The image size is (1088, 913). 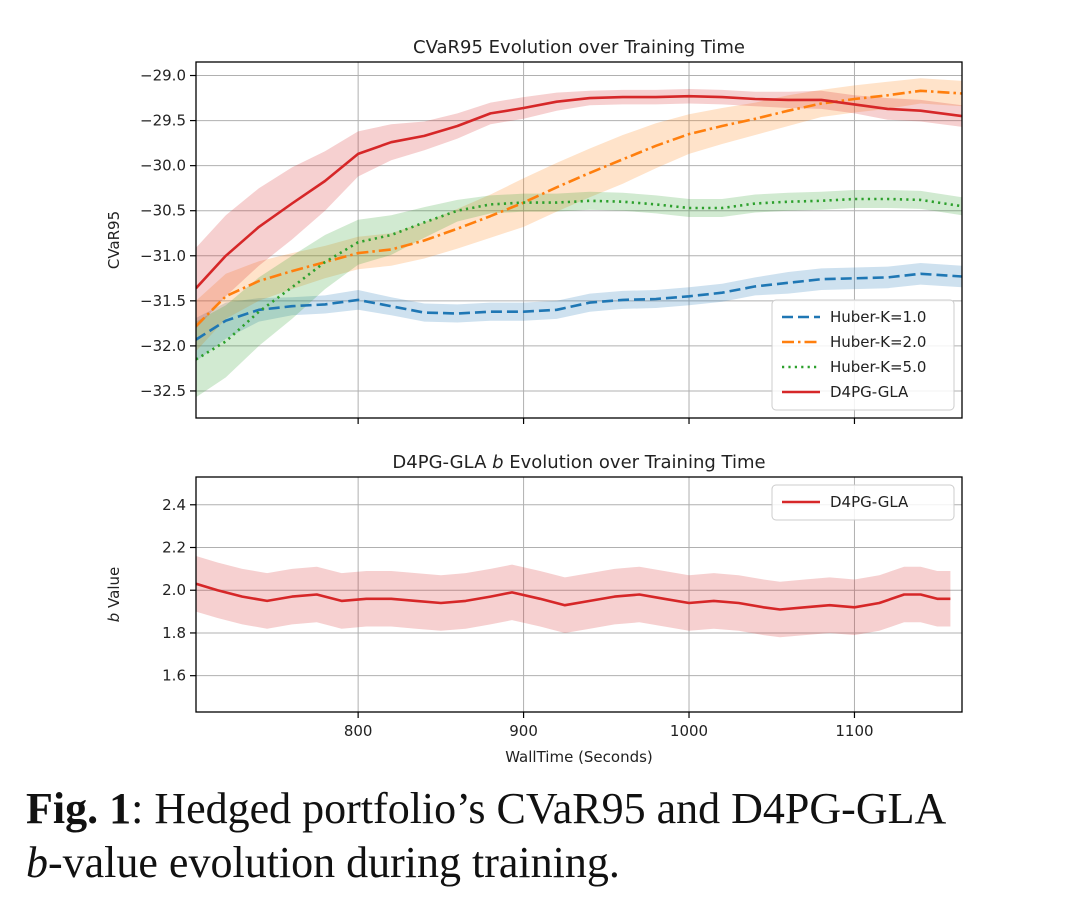 What do you see at coordinates (442, 462) in the screenshot?
I see `title-text: D4PG-GLA` at bounding box center [442, 462].